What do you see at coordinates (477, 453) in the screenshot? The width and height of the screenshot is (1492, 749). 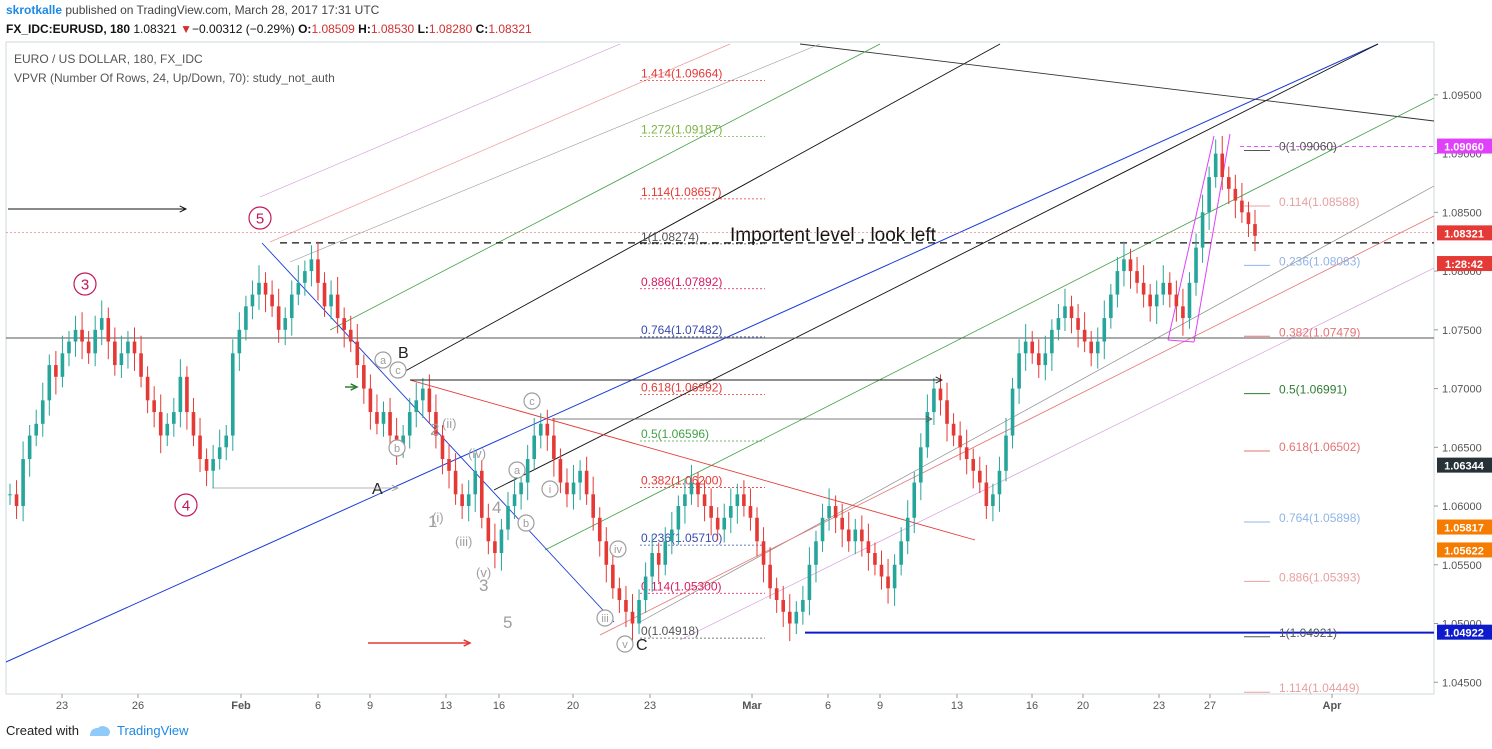 I see `roman-wave-label-3: (iv)` at bounding box center [477, 453].